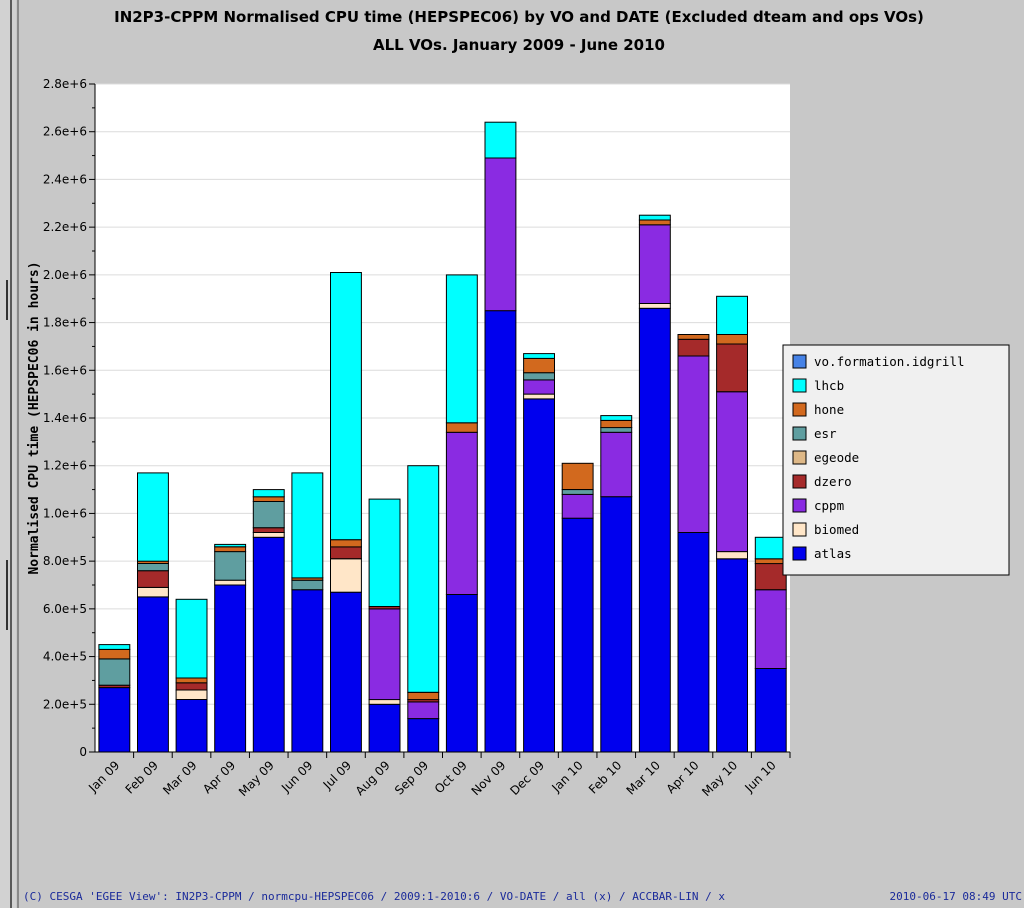 Image resolution: width=1024 pixels, height=908 pixels. Describe the element at coordinates (65, 657) in the screenshot. I see `y-tick-label: 4.0e+5` at that location.